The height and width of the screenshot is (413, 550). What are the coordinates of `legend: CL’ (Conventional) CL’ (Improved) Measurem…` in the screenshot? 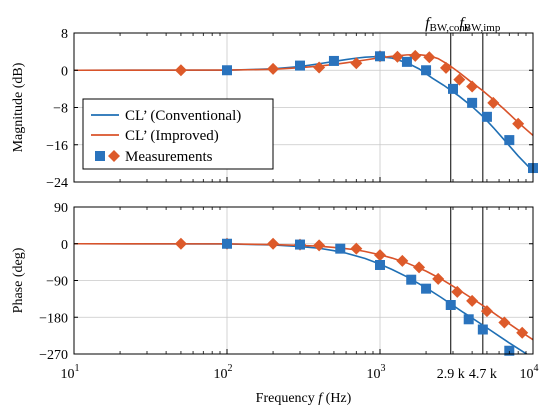 It's located at (178, 134).